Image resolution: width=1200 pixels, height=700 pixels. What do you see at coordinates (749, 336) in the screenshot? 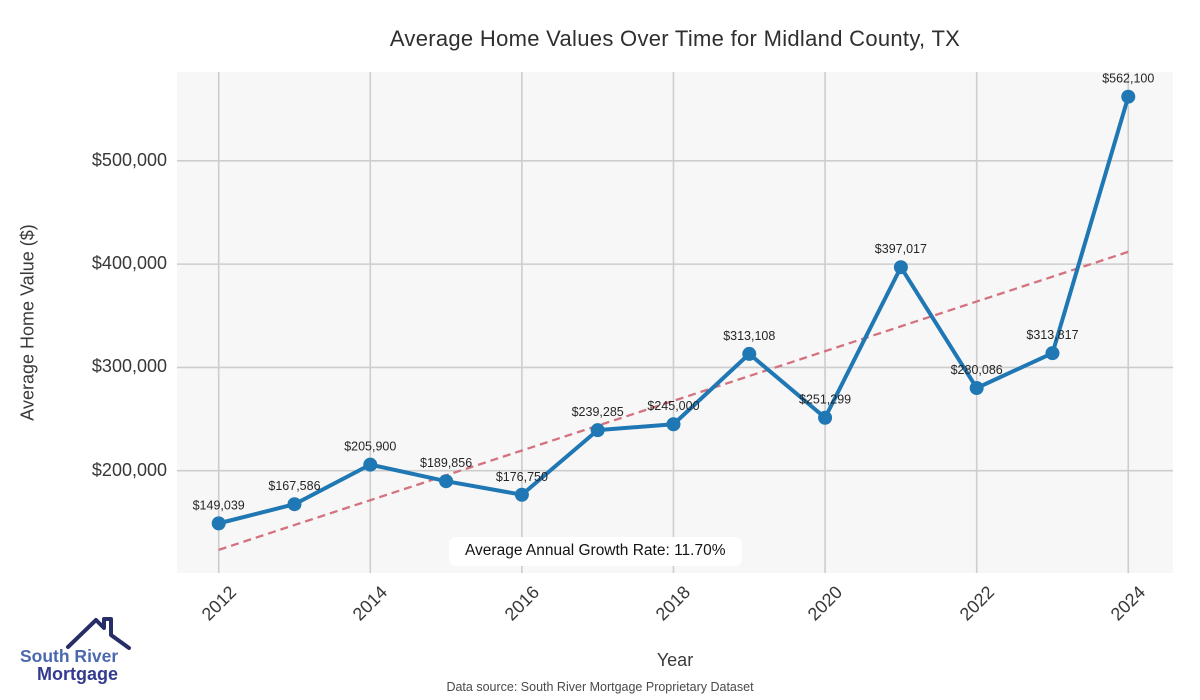
I see `data-point-label: $313,108` at bounding box center [749, 336].